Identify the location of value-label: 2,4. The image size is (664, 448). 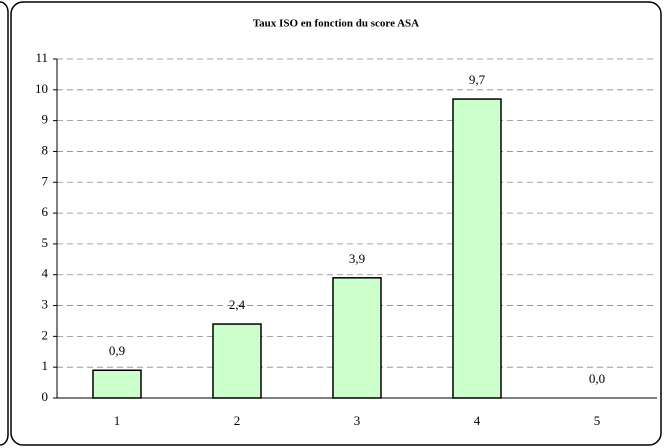
(237, 304).